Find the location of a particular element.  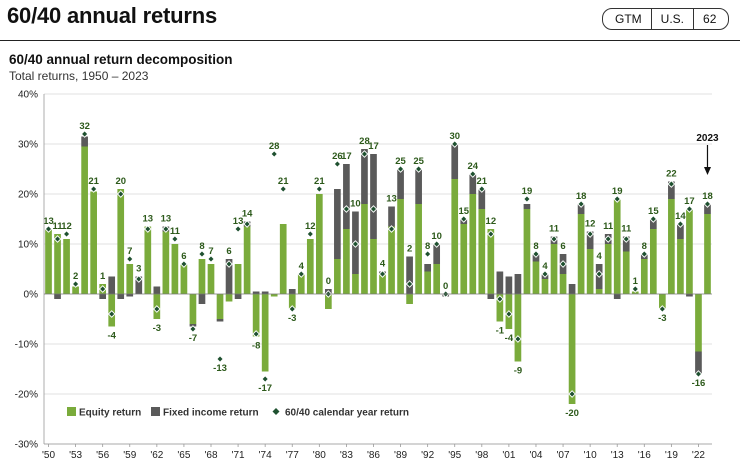

x-tick-label: '68 is located at coordinates (210, 455).